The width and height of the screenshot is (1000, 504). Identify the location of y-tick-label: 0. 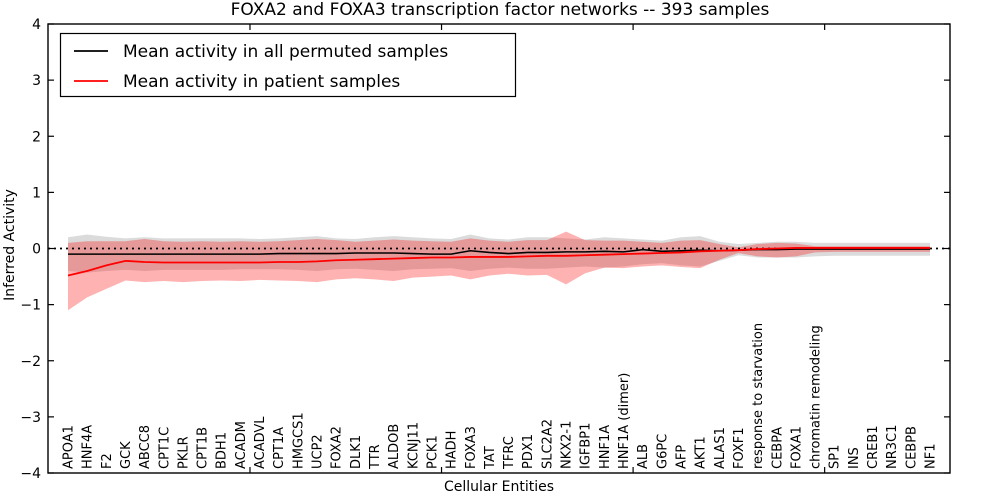
(36, 250).